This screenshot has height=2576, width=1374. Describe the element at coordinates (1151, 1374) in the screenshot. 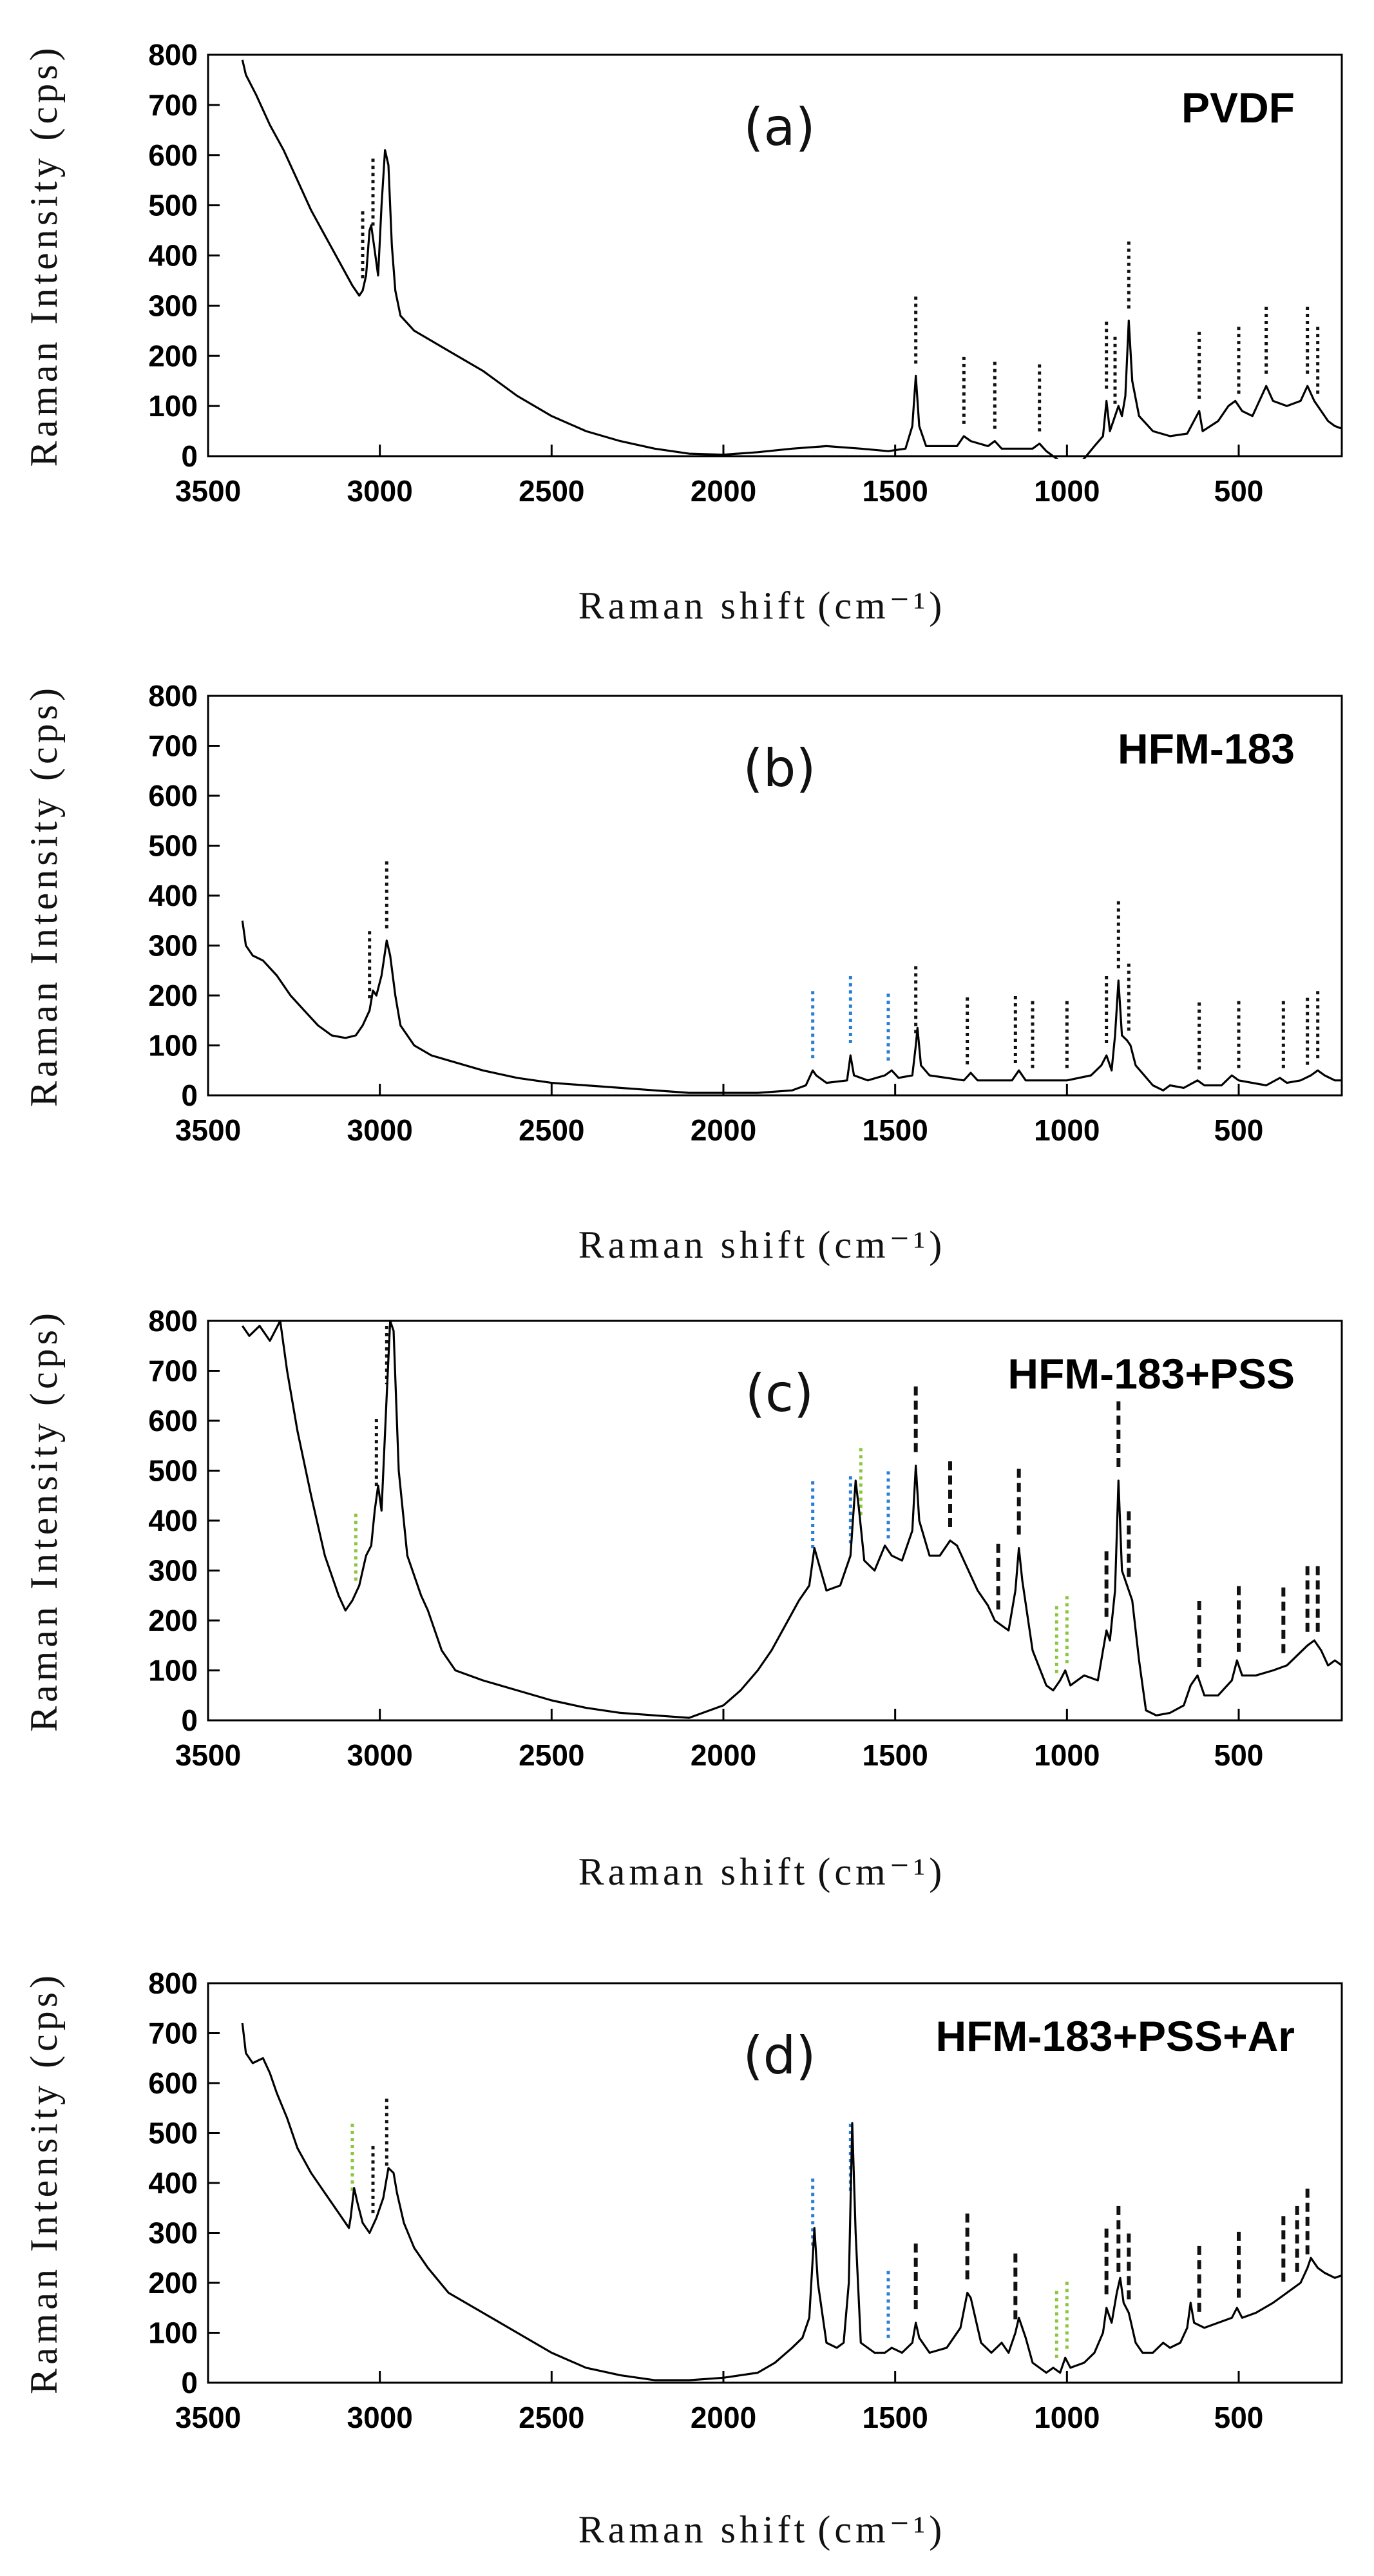

I see `sample-name: HFM-183+PSS` at that location.